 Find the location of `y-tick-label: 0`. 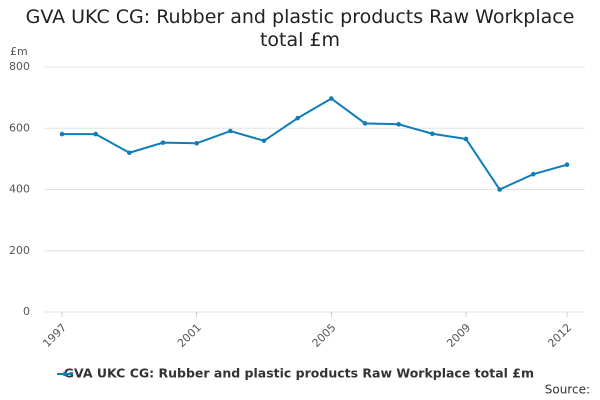

y-tick-label: 0 is located at coordinates (26, 311).